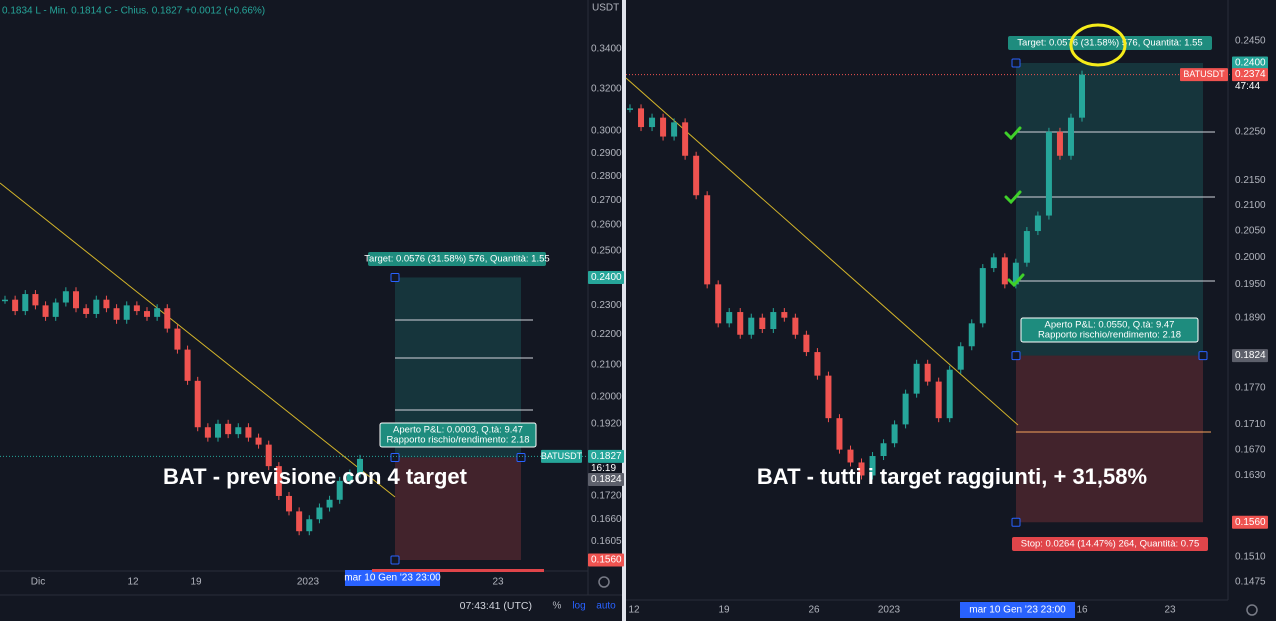  I want to click on price-tick-label: 0.1475, so click(1250, 582).